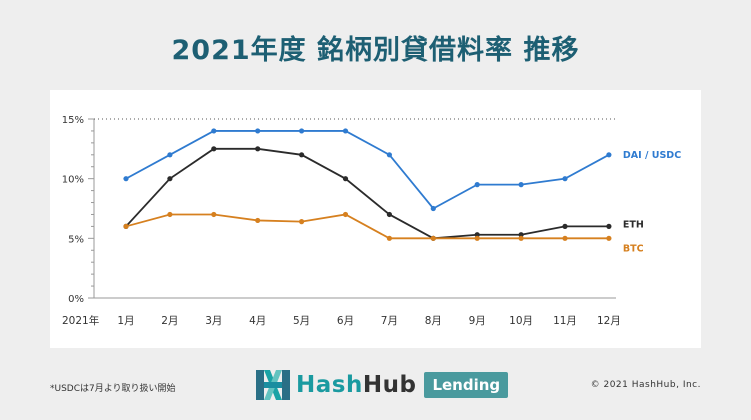 This screenshot has width=751, height=420. I want to click on footnote: *USDCは7月より取り扱い開始, so click(113, 389).